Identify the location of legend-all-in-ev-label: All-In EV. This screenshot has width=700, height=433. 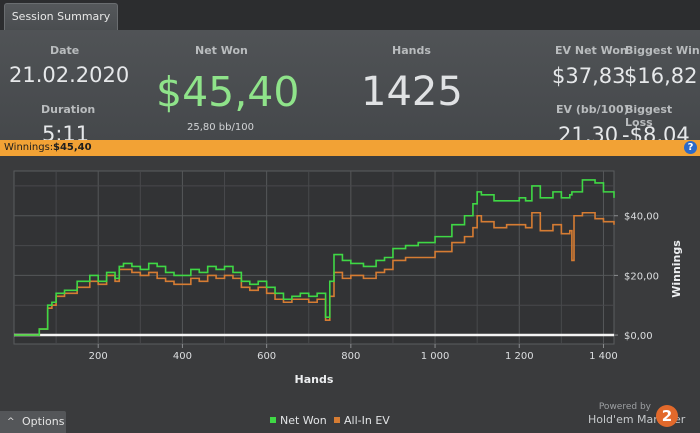
(367, 420).